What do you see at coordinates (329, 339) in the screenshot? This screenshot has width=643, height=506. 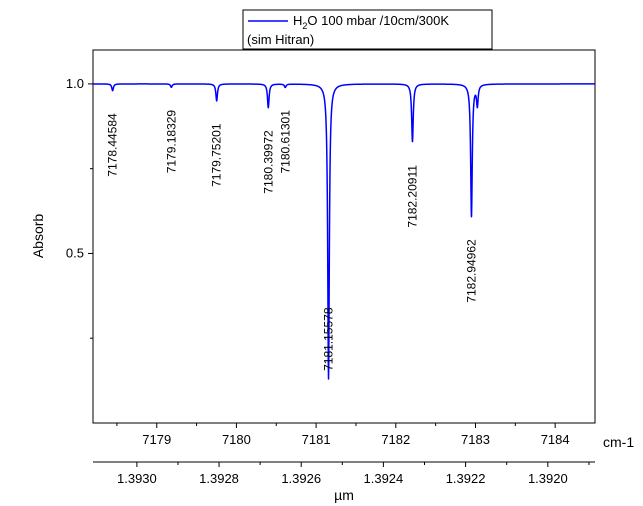 I see `peak-label: 7181.15578` at bounding box center [329, 339].